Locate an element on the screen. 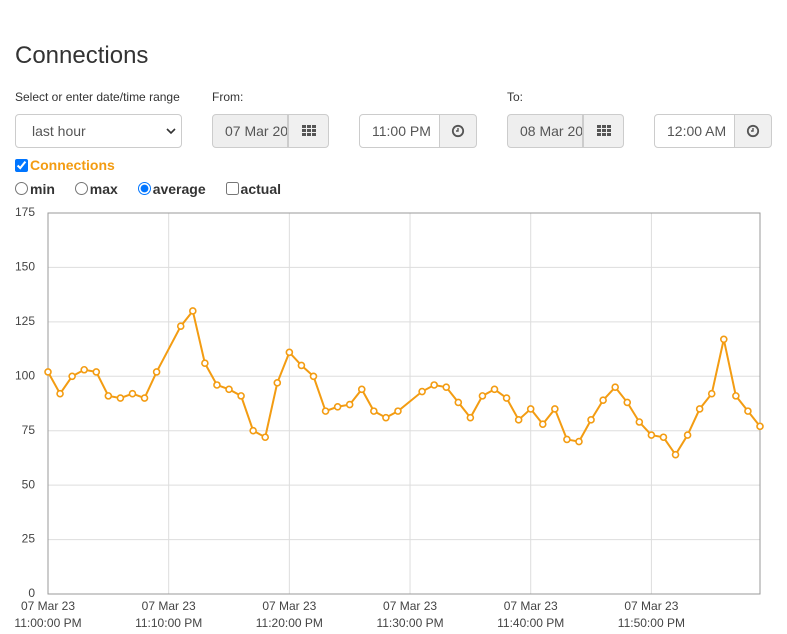  y-tick-label: 50 is located at coordinates (29, 484).